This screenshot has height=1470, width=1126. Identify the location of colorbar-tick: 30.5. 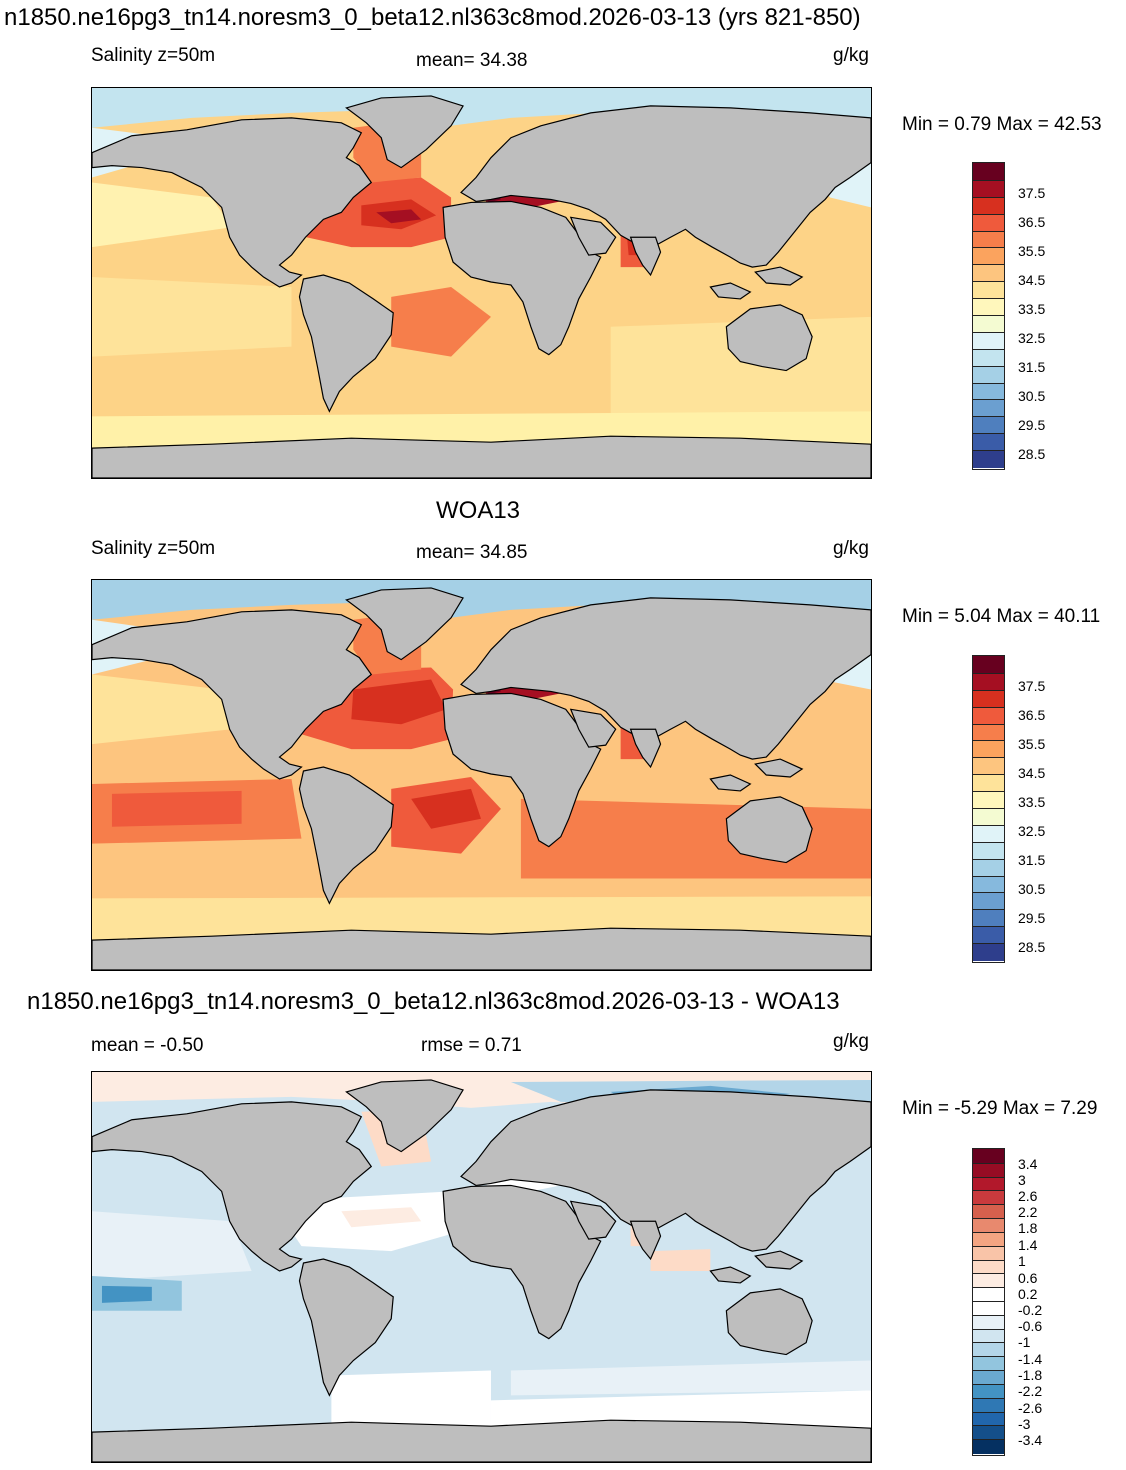
(1032, 889).